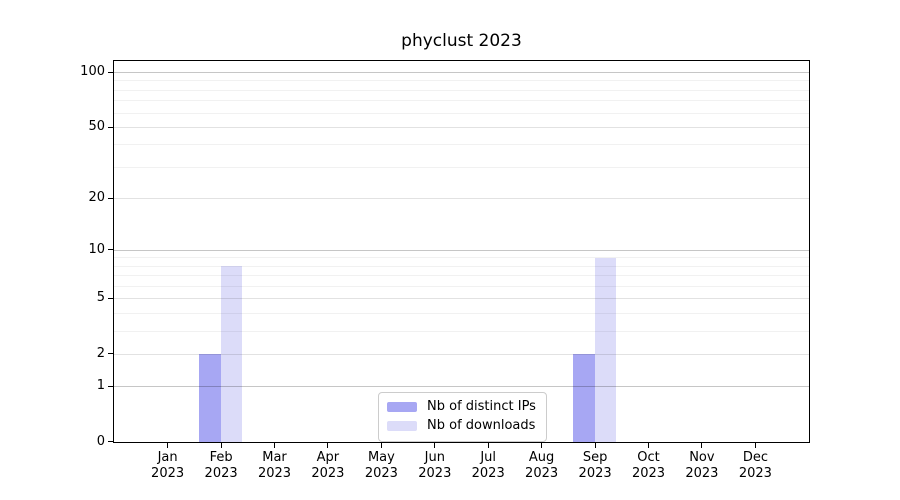  Describe the element at coordinates (100, 298) in the screenshot. I see `y-tick-label-5: 5` at that location.